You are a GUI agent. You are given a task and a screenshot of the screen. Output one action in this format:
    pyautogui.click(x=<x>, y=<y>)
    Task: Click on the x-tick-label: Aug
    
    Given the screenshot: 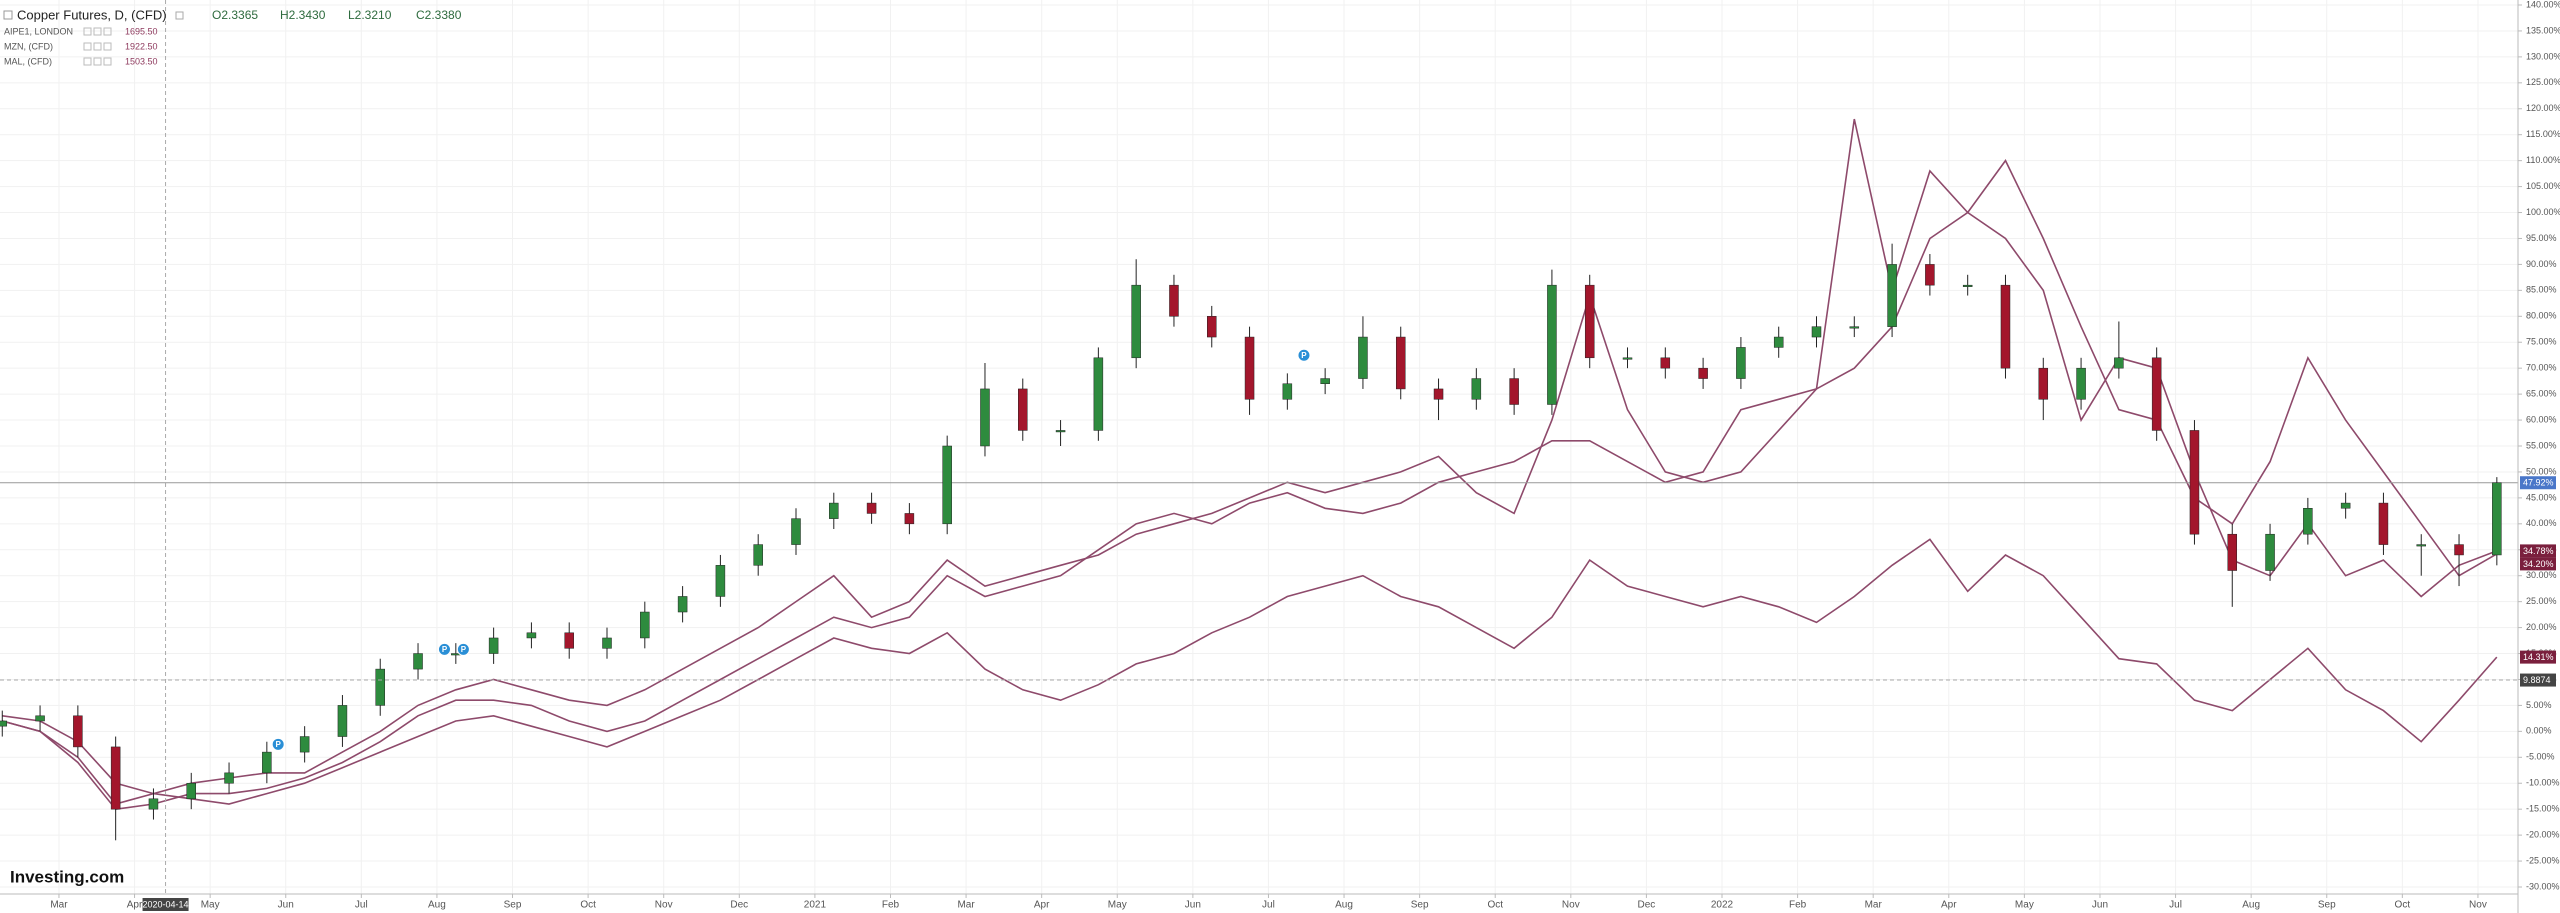 What is the action you would take?
    pyautogui.click(x=2251, y=905)
    